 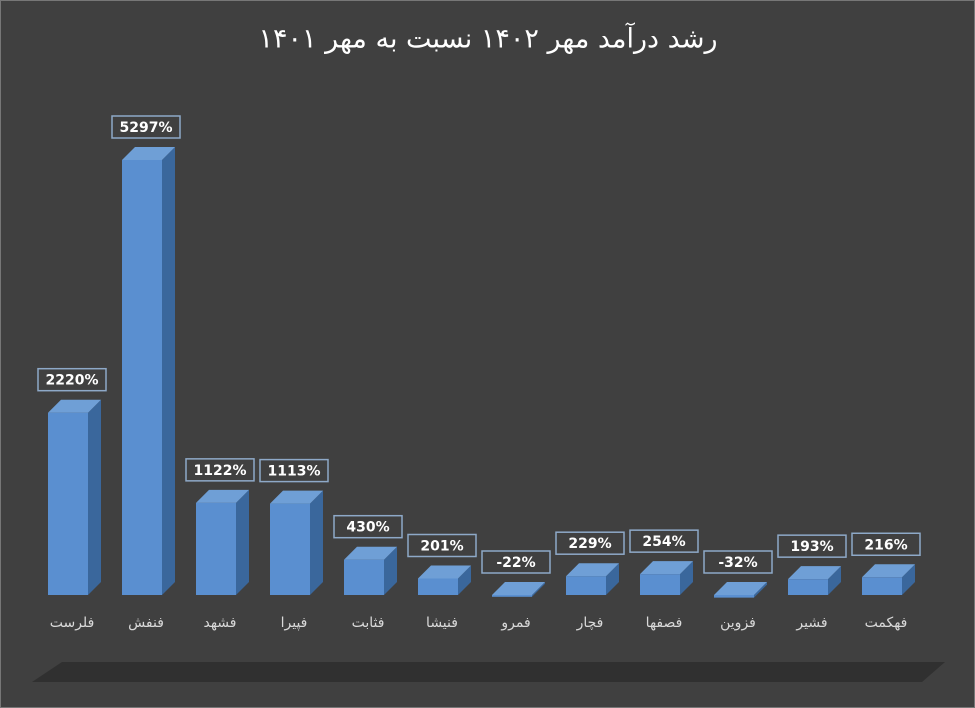 I want to click on value-label: 1113%, so click(x=294, y=472).